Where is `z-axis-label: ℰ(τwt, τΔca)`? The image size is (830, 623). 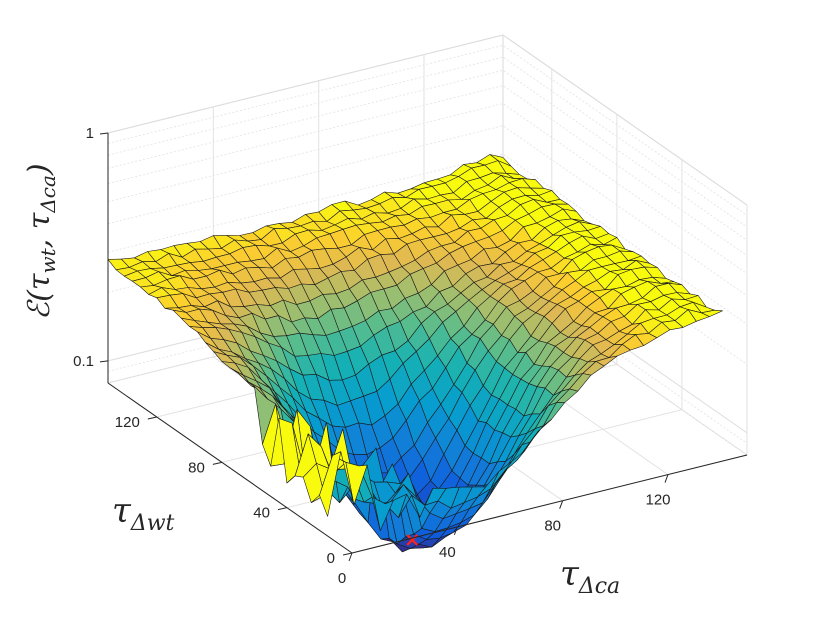
z-axis-label: ℰ(τwt, τΔca) is located at coordinates (41, 241).